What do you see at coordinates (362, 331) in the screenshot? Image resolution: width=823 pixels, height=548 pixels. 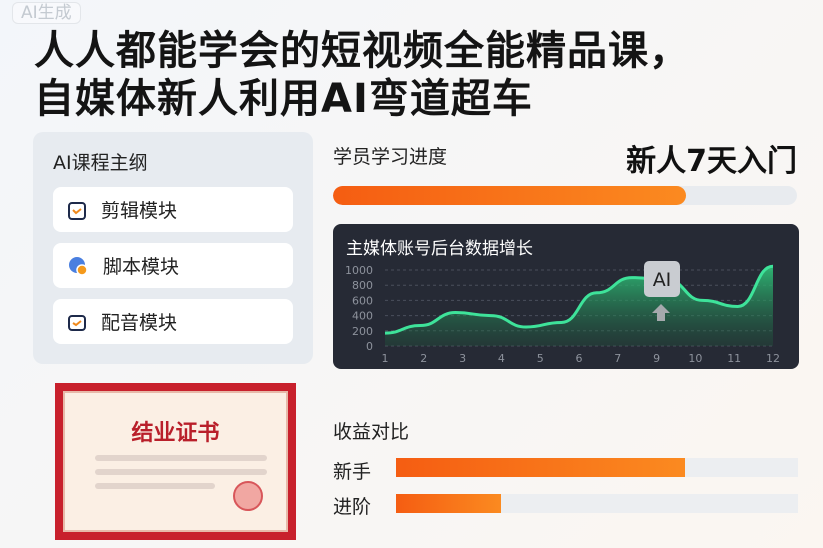 I see `y-tick-label: 200` at bounding box center [362, 331].